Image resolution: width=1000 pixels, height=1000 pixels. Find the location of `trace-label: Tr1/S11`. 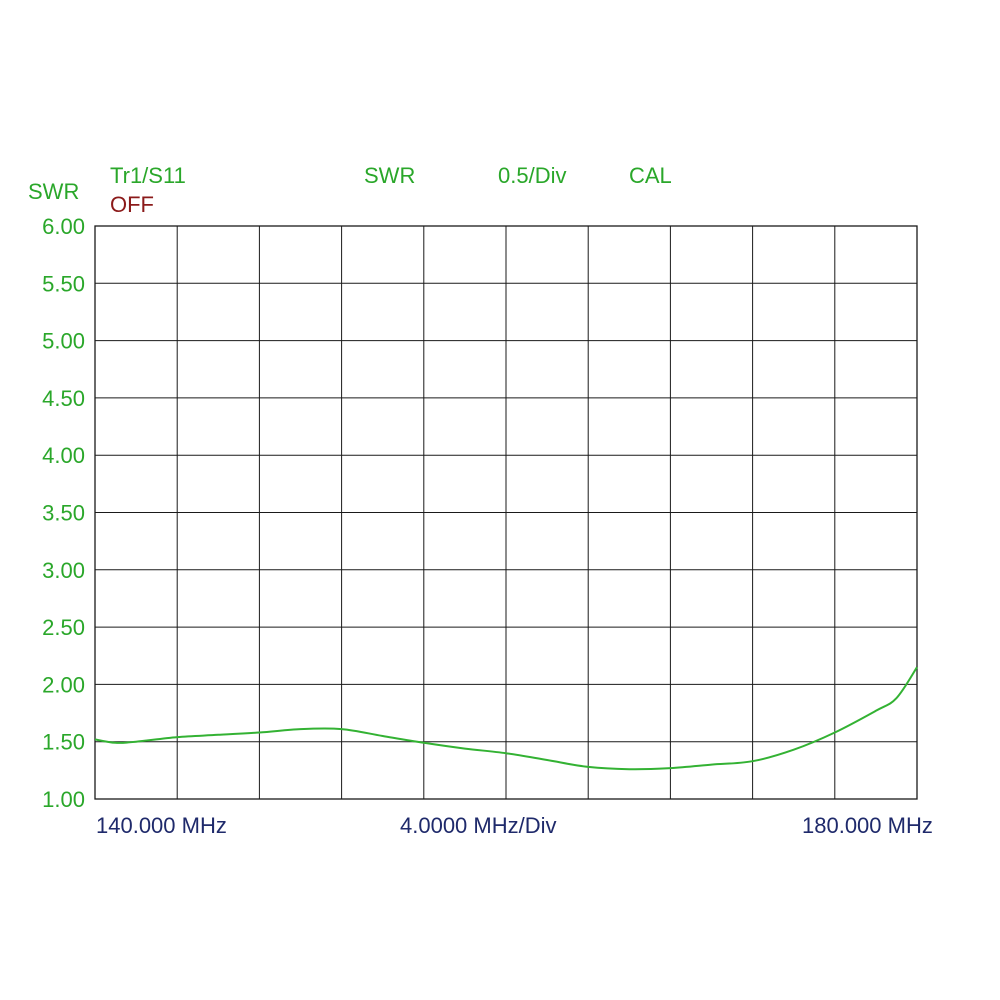

trace-label: Tr1/S11 is located at coordinates (148, 175).